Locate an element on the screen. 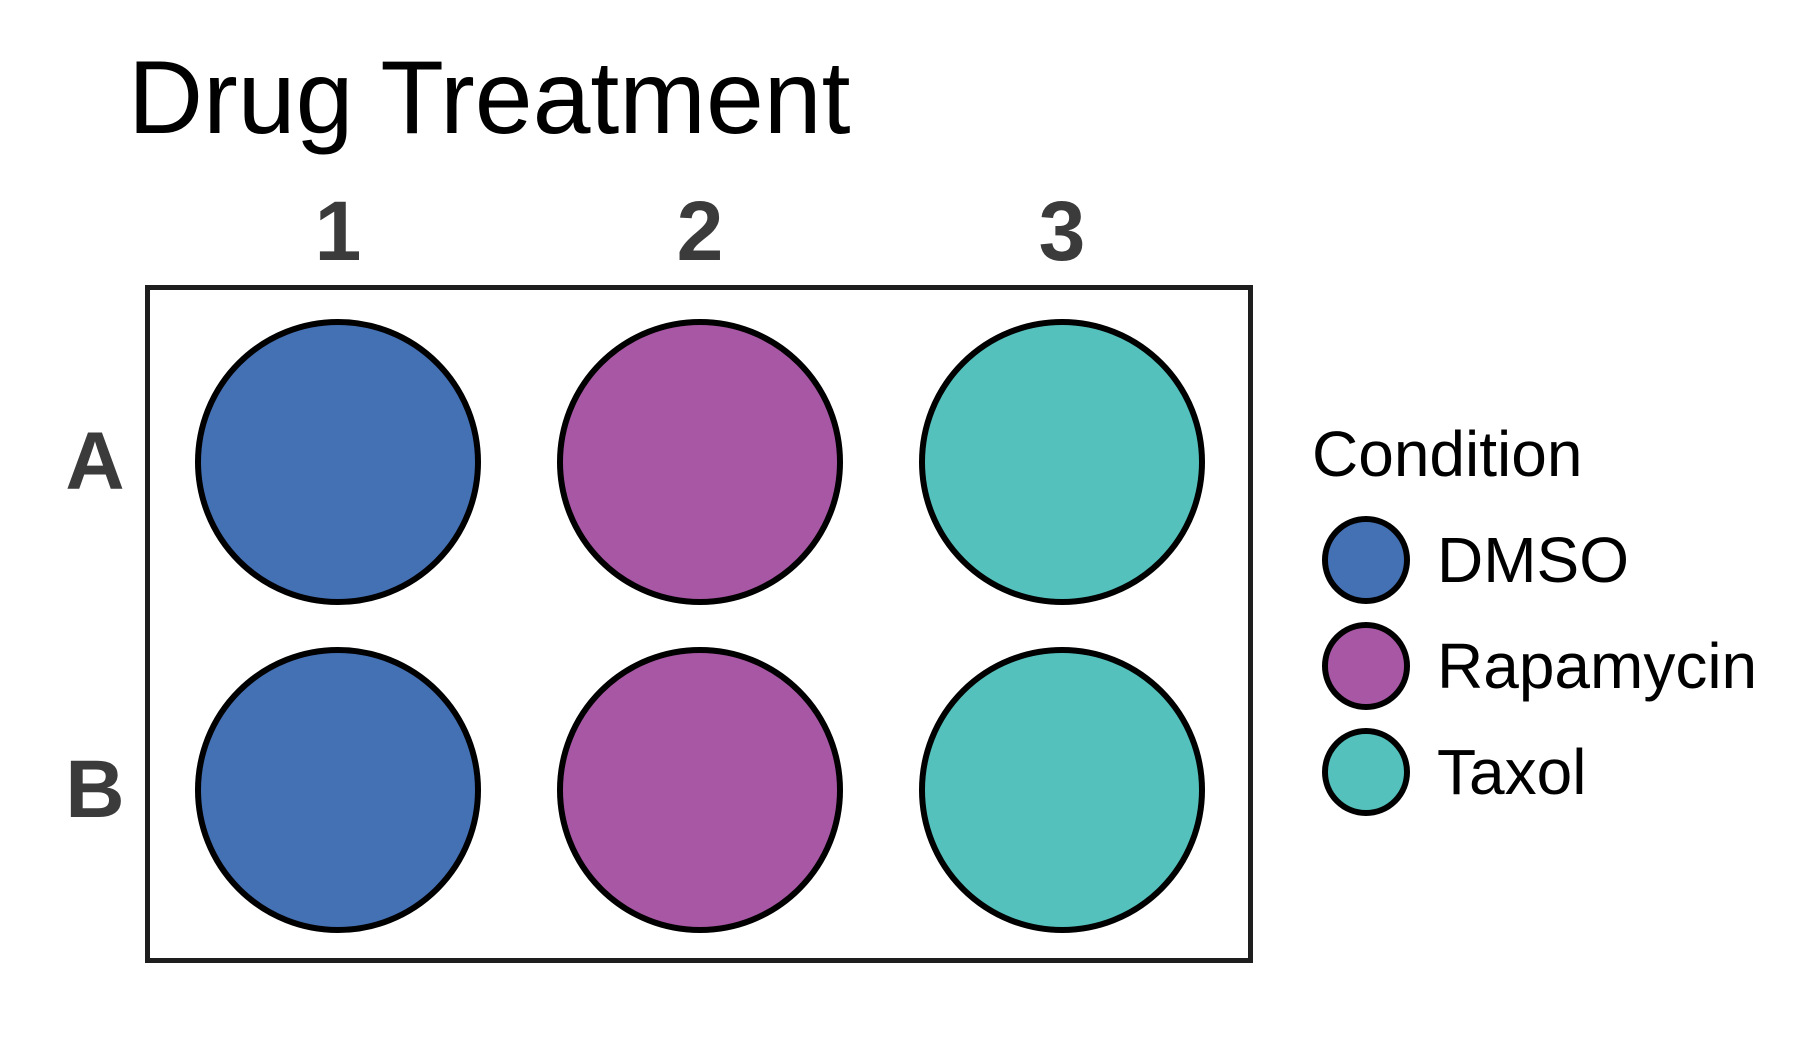 The image size is (1820, 1040). legend-item-rapamycin: Rapamycin is located at coordinates (1539, 666).